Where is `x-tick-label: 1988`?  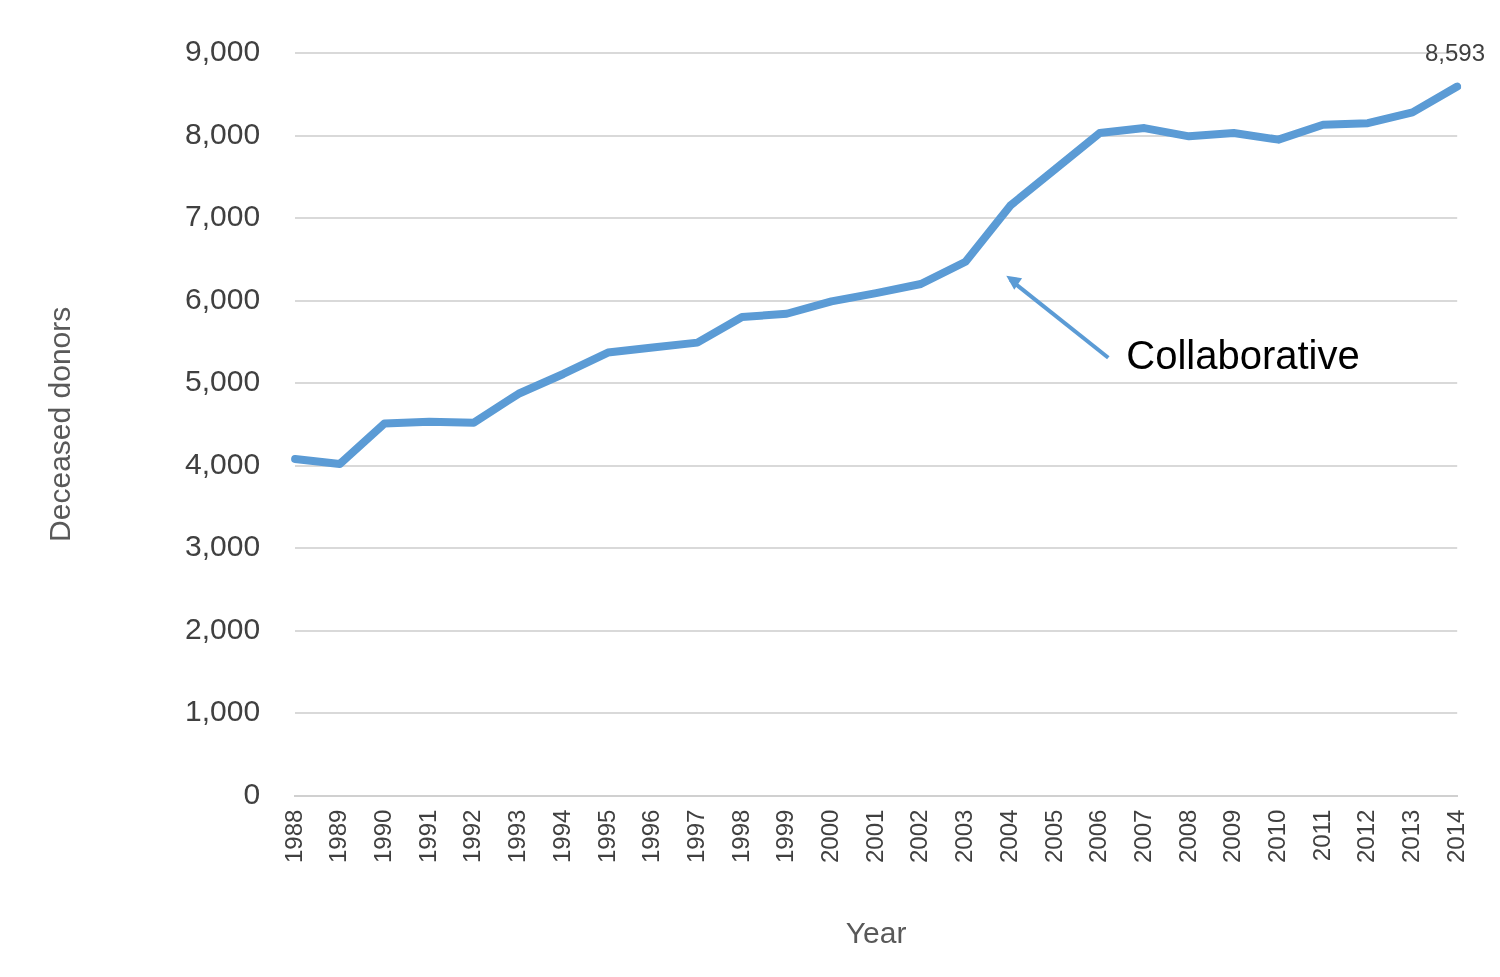 x-tick-label: 1988 is located at coordinates (293, 836).